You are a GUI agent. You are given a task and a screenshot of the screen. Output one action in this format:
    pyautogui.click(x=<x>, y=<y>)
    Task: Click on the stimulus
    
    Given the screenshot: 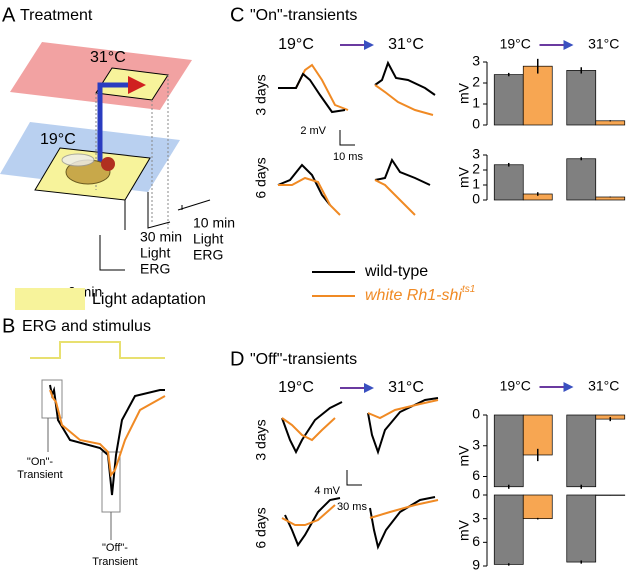 What is the action you would take?
    pyautogui.click(x=97, y=350)
    